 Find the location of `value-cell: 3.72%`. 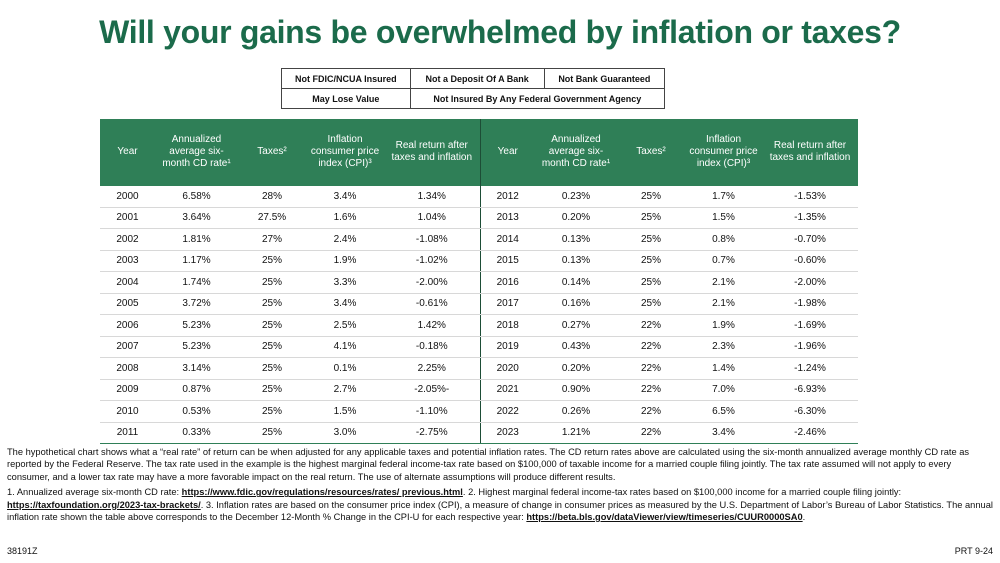

value-cell: 3.72% is located at coordinates (196, 304).